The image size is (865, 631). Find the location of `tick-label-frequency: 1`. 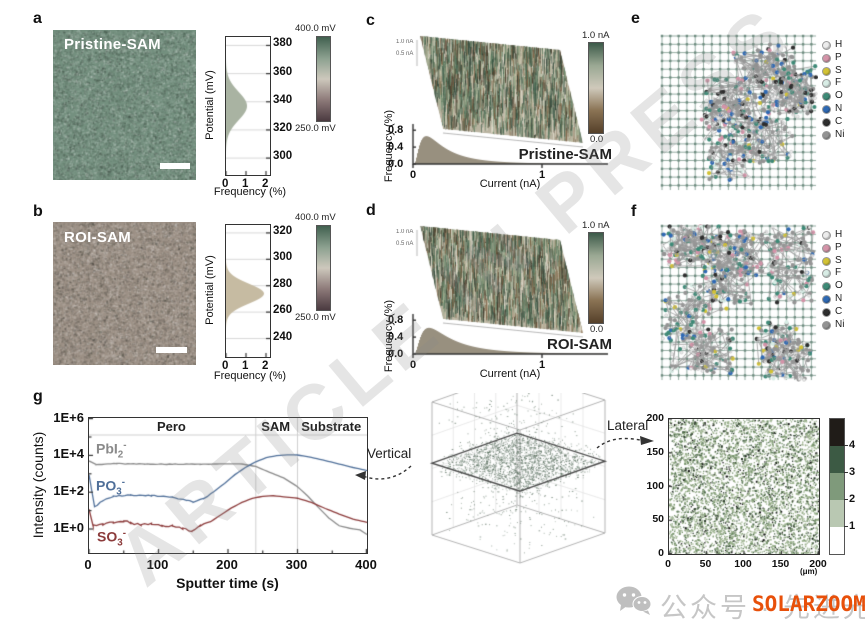

tick-label-frequency: 1 is located at coordinates (245, 184).